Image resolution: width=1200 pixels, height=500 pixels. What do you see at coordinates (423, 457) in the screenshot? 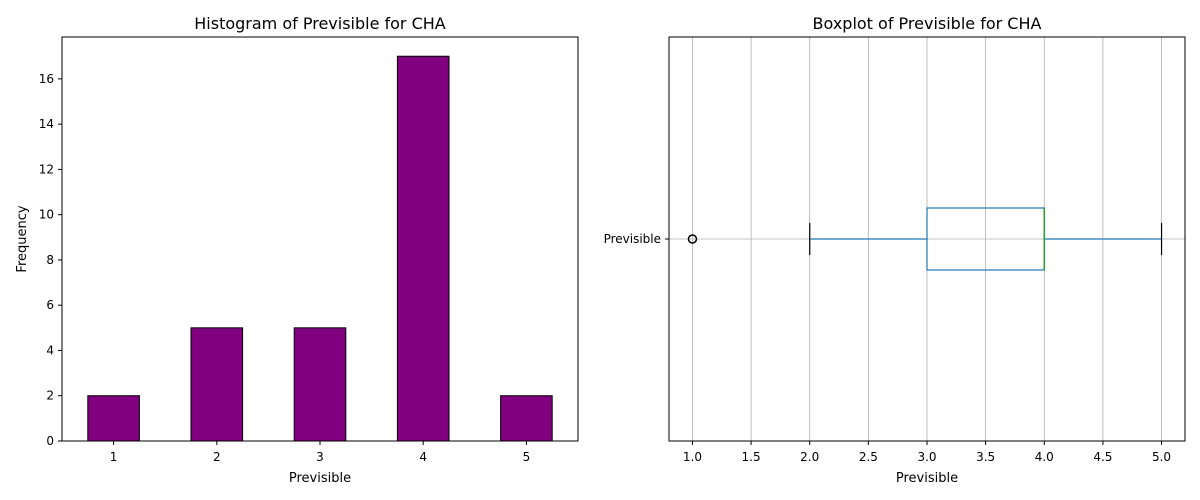
I see `histogram-x-tick-label: 4` at bounding box center [423, 457].